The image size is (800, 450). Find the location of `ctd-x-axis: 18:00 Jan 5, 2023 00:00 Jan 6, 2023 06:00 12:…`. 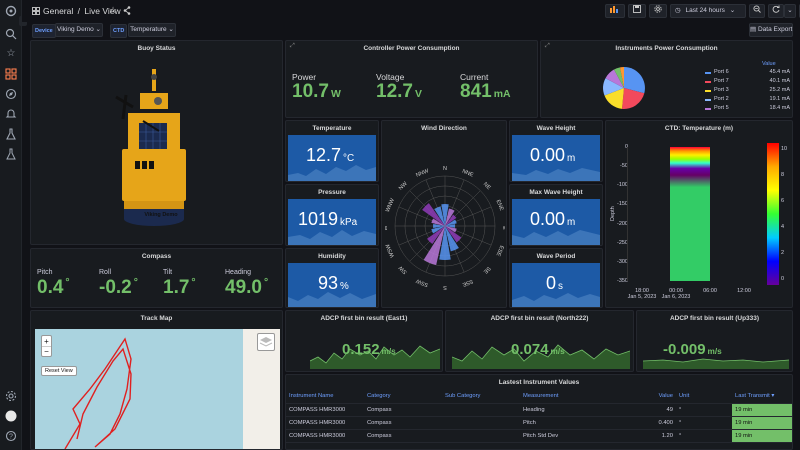

ctd-x-axis: 18:00 Jan 5, 2023 00:00 Jan 6, 2023 06:00 12:… is located at coordinates (696, 296).